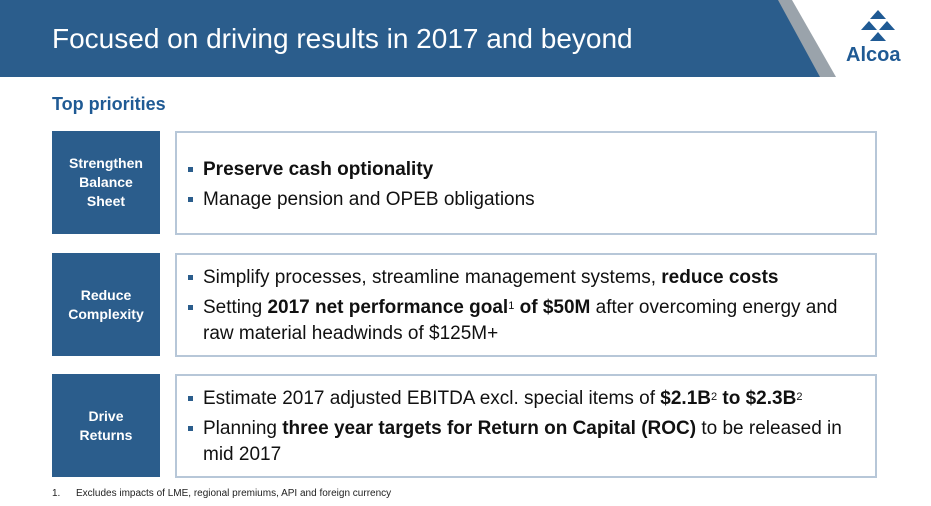 This screenshot has width=931, height=506. I want to click on bullet-text: of $50M, so click(552, 307).